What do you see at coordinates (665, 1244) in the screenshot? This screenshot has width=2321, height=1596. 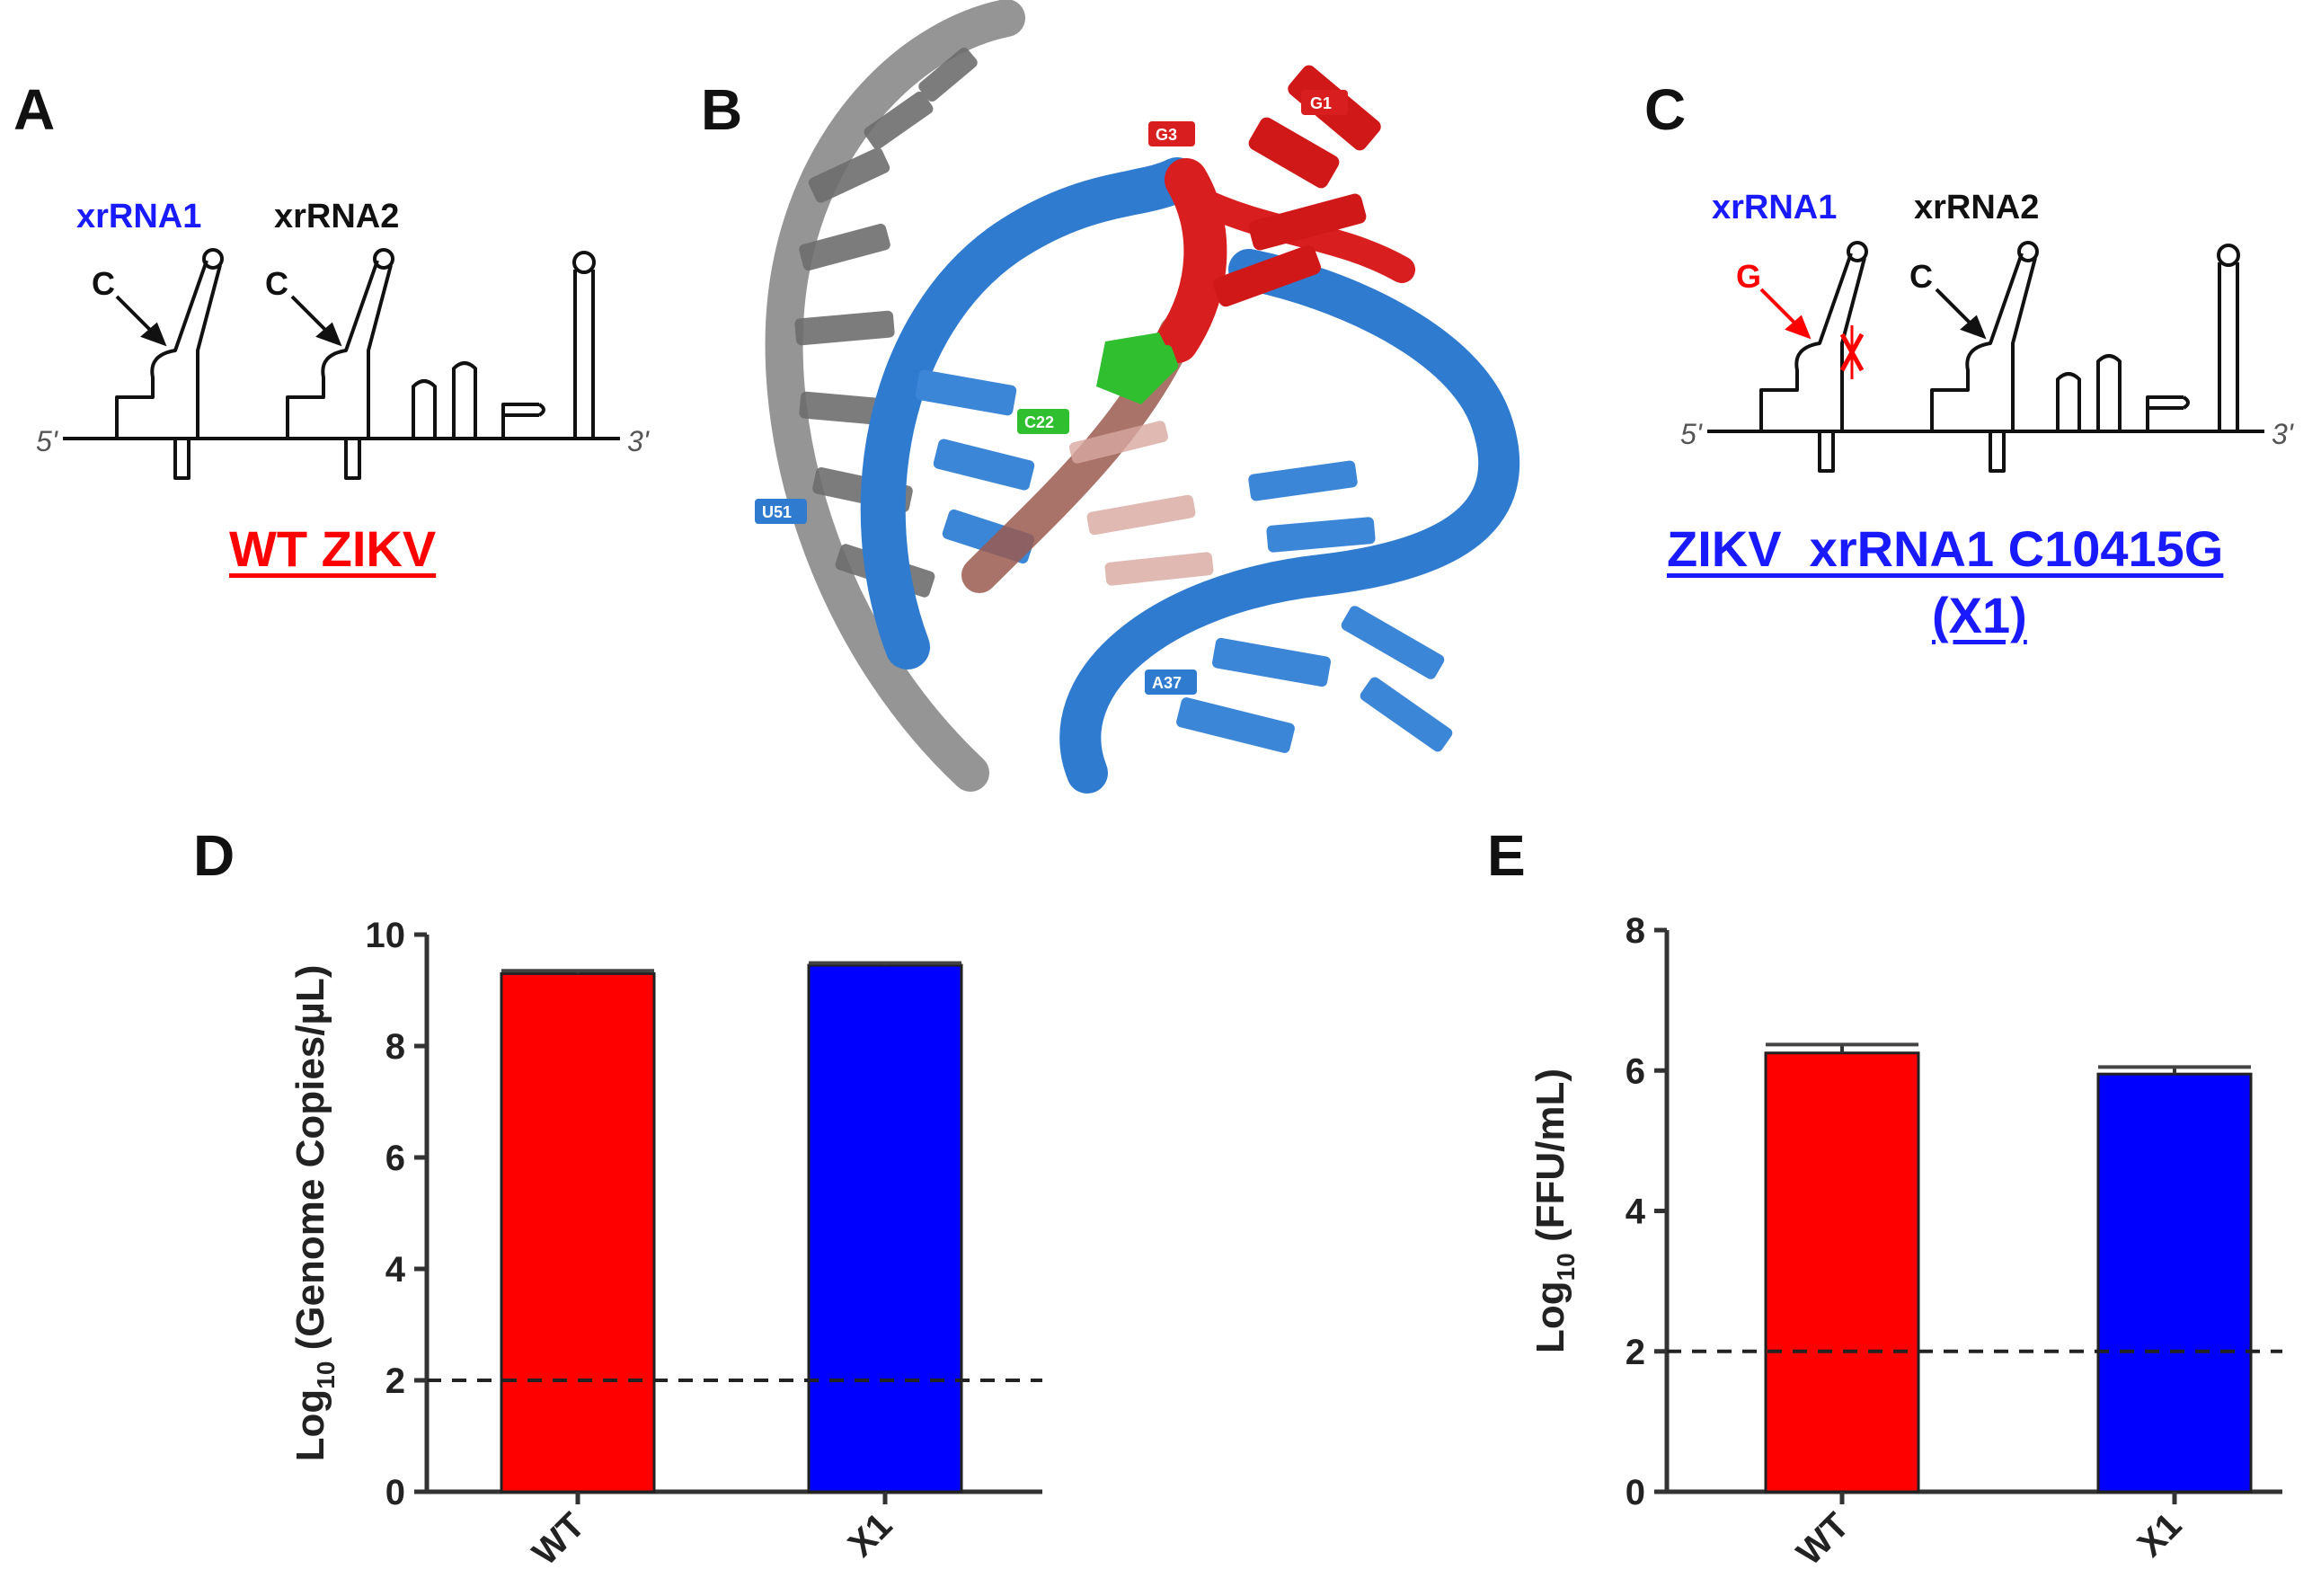 I see `panel-d-bar-chart: 0 2 4 6 8 10 WT X1 Log10 (Genome Copies/µL)` at bounding box center [665, 1244].